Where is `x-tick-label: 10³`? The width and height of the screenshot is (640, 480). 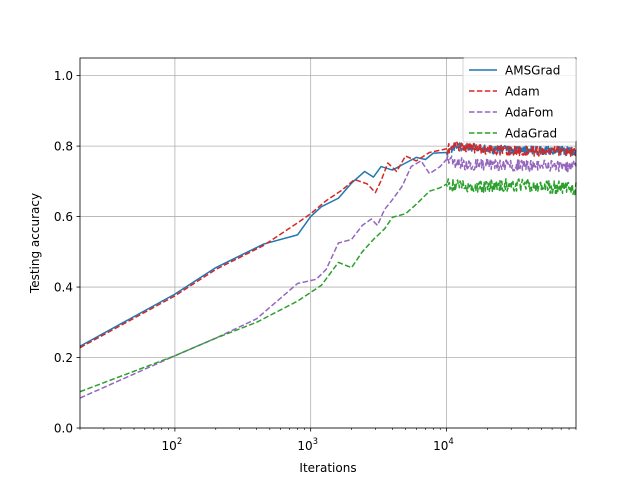
x-tick-label: 10³ is located at coordinates (307, 445).